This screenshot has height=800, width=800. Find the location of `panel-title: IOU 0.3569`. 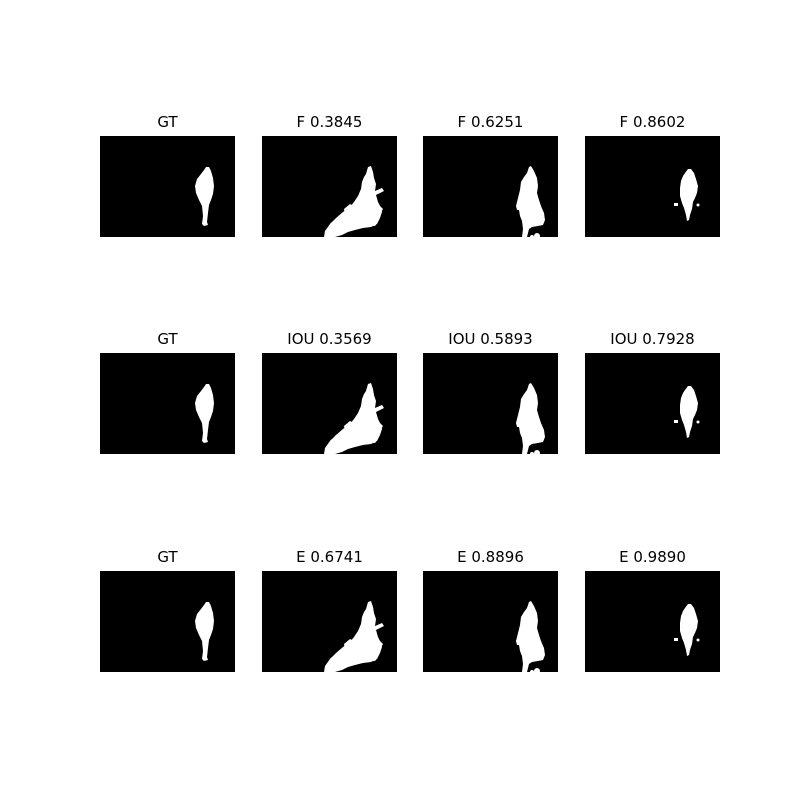

panel-title: IOU 0.3569 is located at coordinates (329, 339).